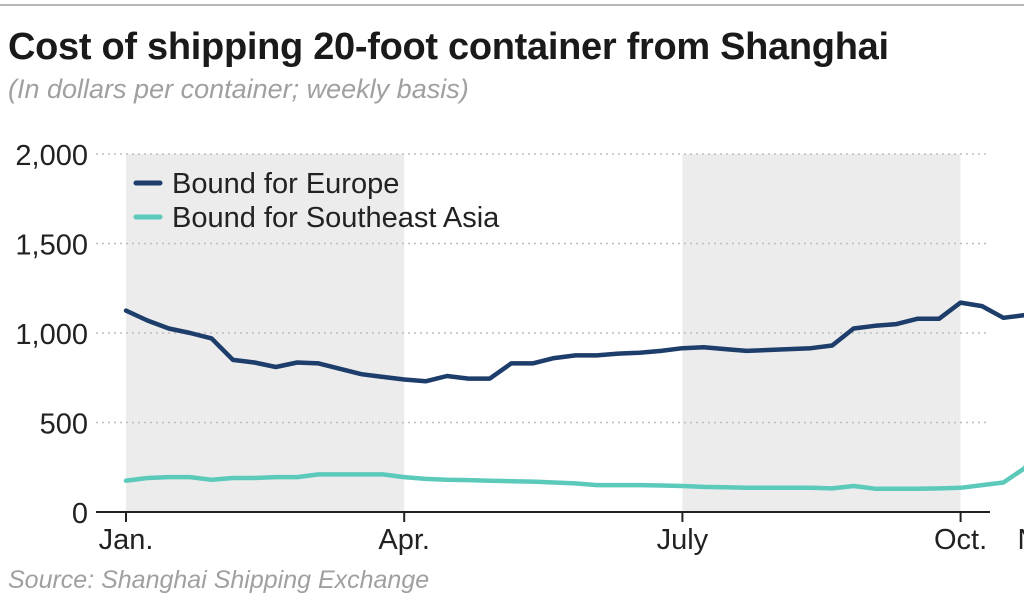 The width and height of the screenshot is (1024, 615). I want to click on x-axis: Jan. Apr. July Oct. Nov., so click(560, 533).